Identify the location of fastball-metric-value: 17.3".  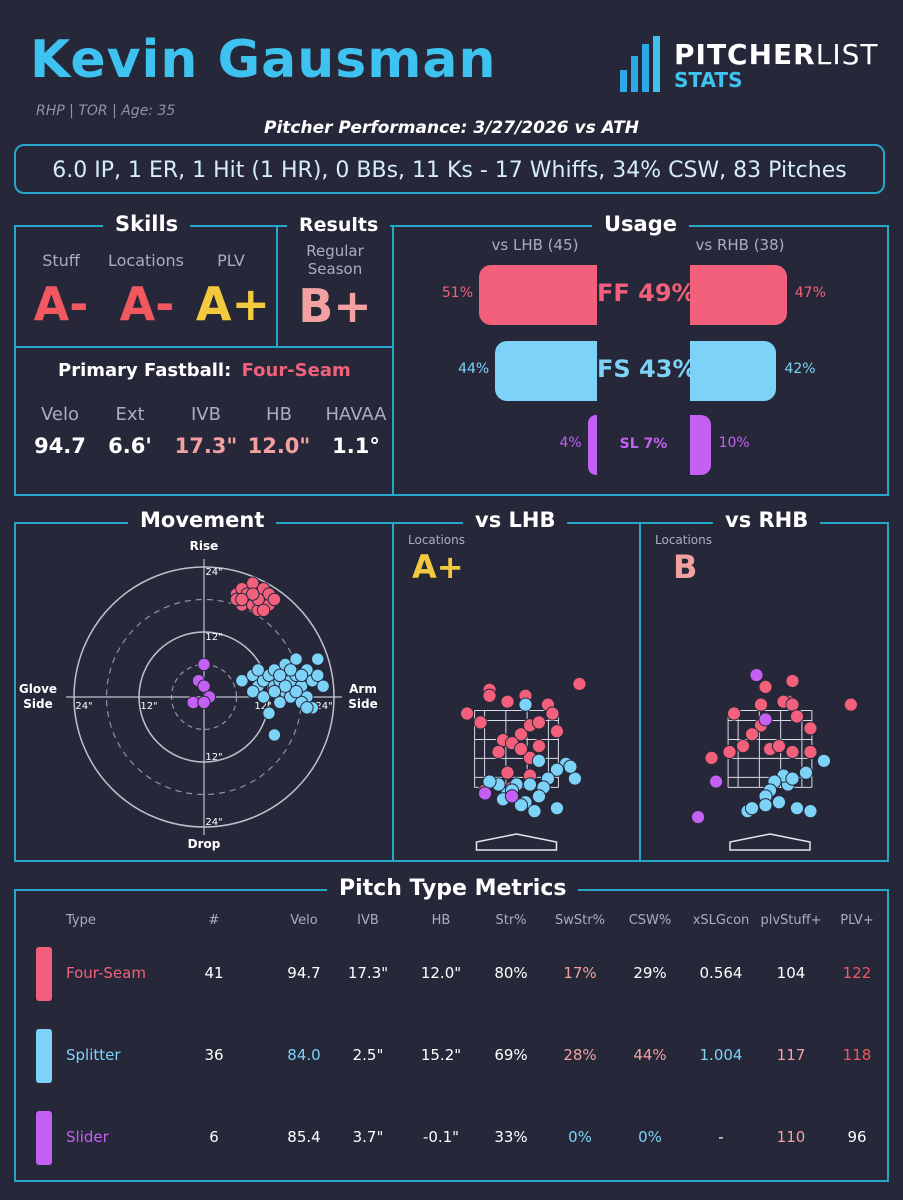
(206, 446).